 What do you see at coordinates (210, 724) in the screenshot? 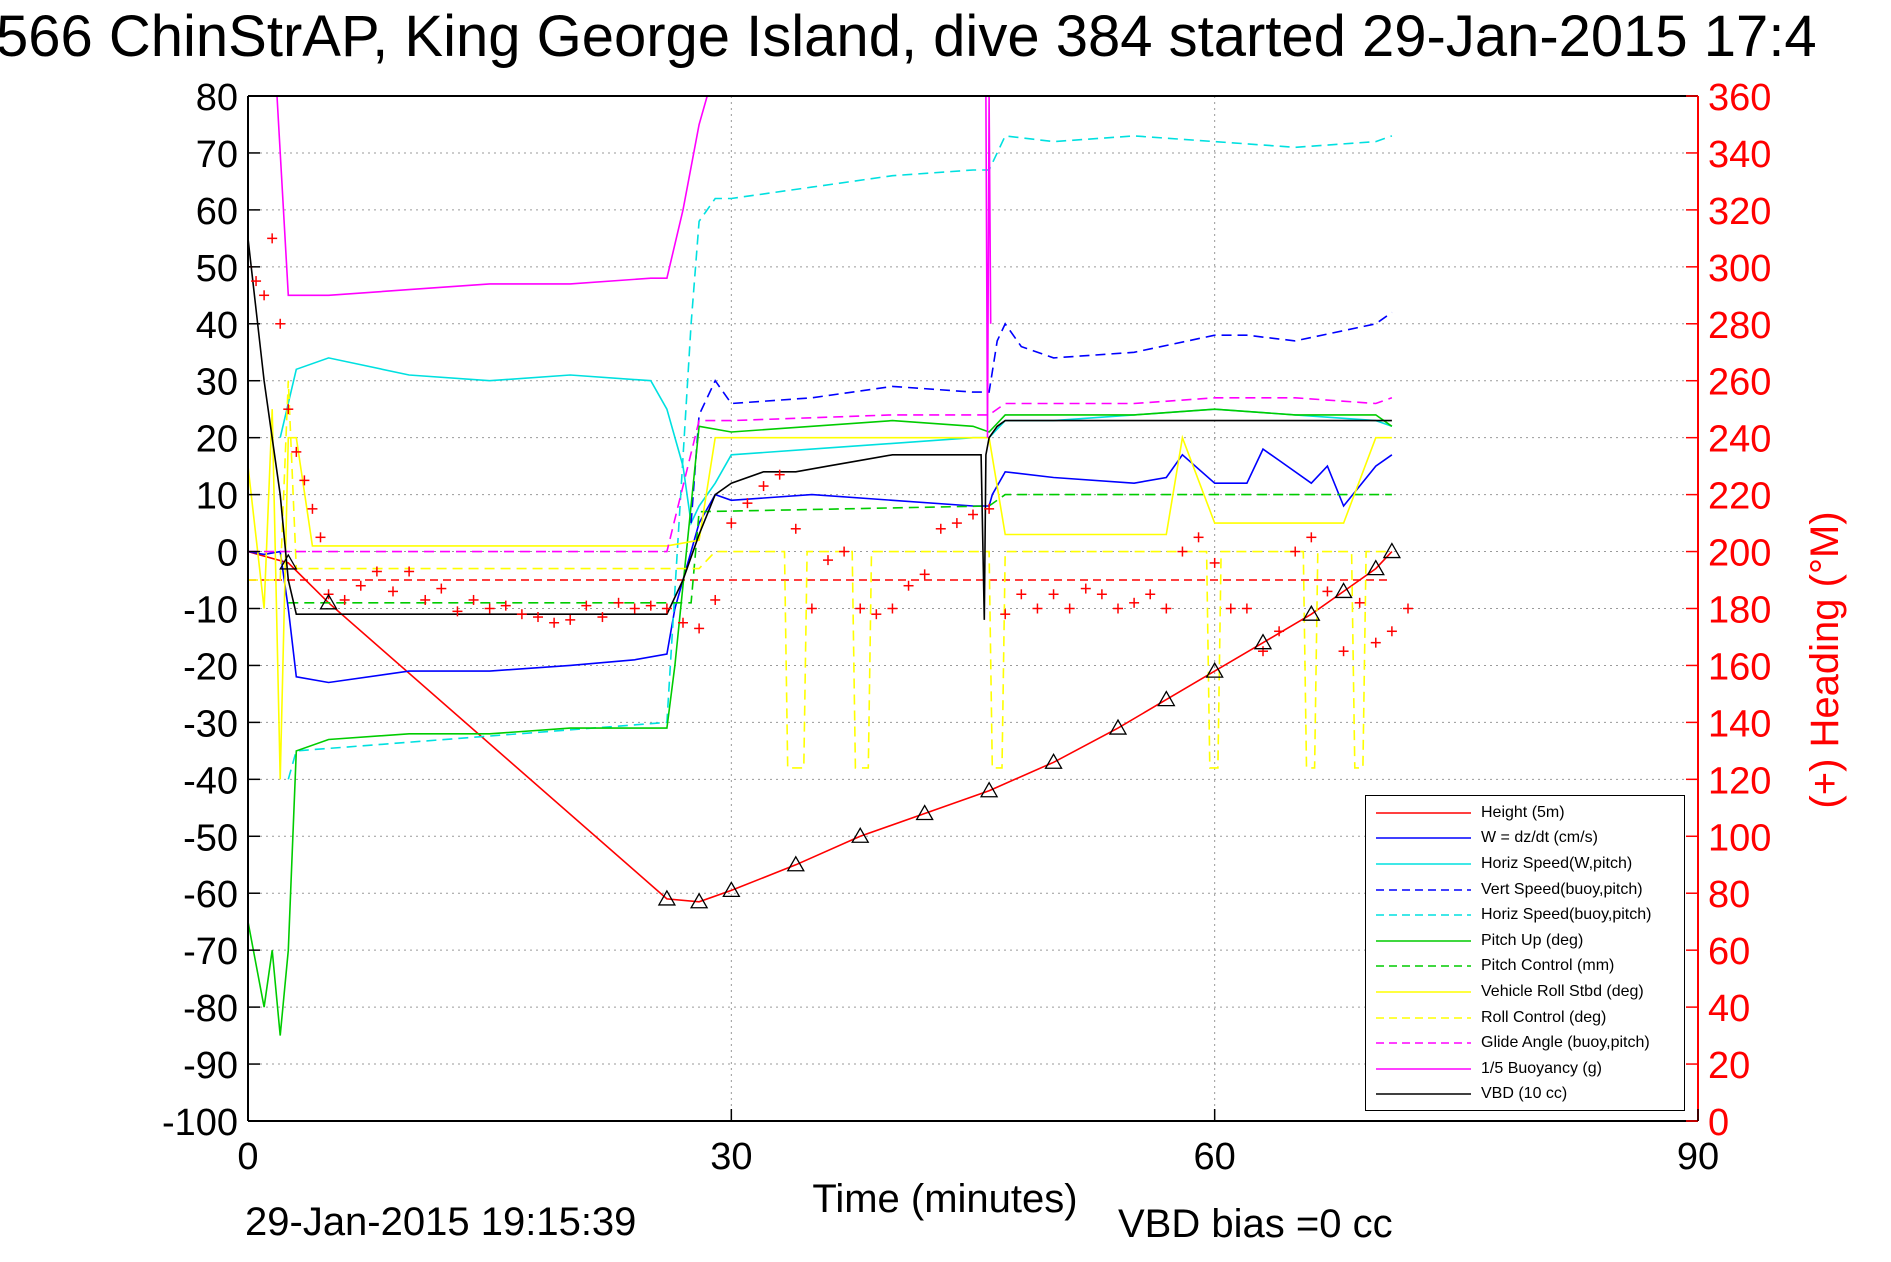
I see `y-tick-label: -30` at bounding box center [210, 724].